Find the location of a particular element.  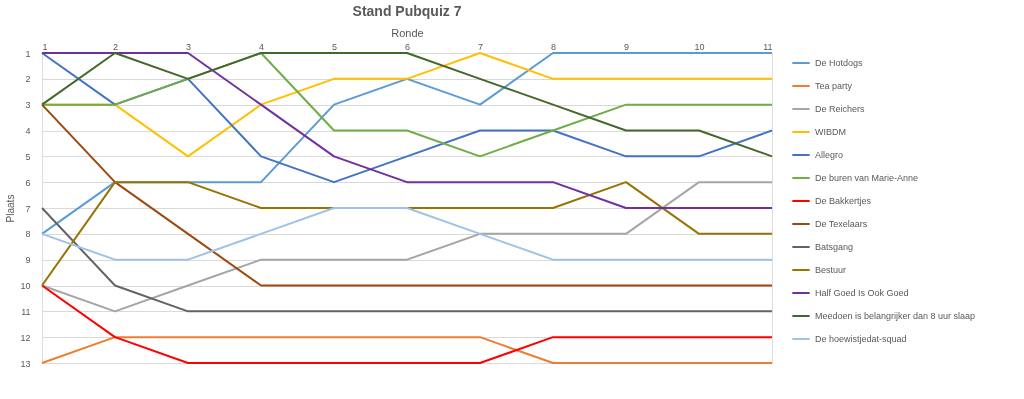

y-tick-label: 10 is located at coordinates (25, 286).